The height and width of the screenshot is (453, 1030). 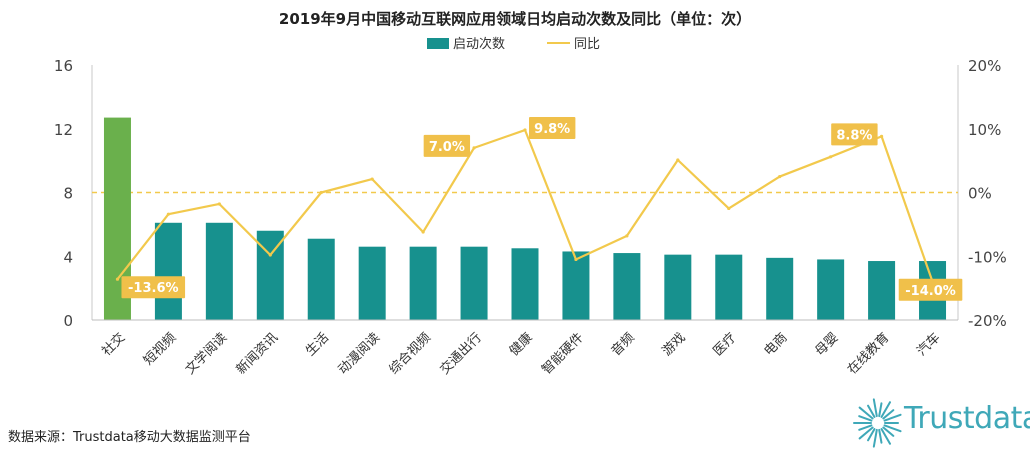 What do you see at coordinates (479, 44) in the screenshot?
I see `legend-label-bar: 启动次数` at bounding box center [479, 44].